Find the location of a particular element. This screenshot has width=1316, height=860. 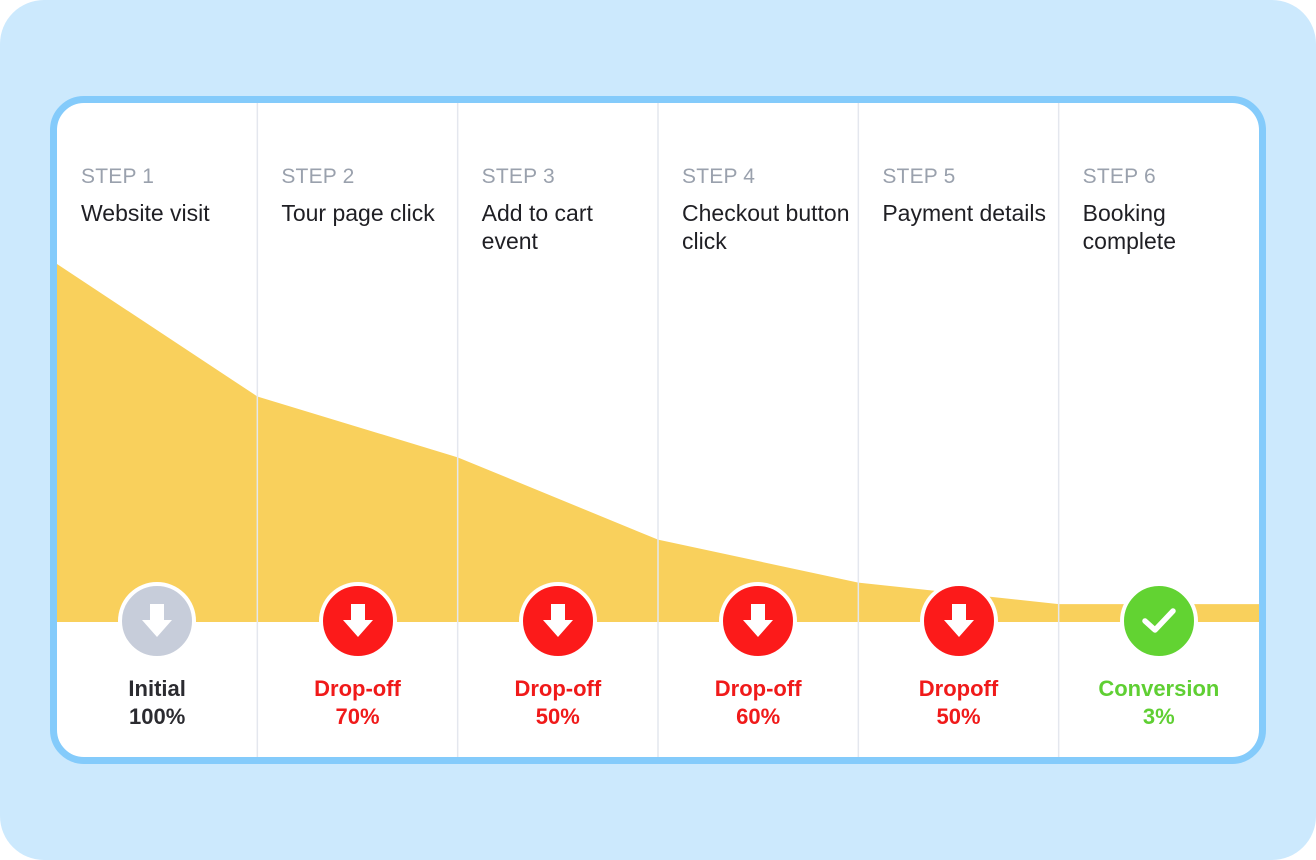

step-number: STEP 5 is located at coordinates (919, 176).